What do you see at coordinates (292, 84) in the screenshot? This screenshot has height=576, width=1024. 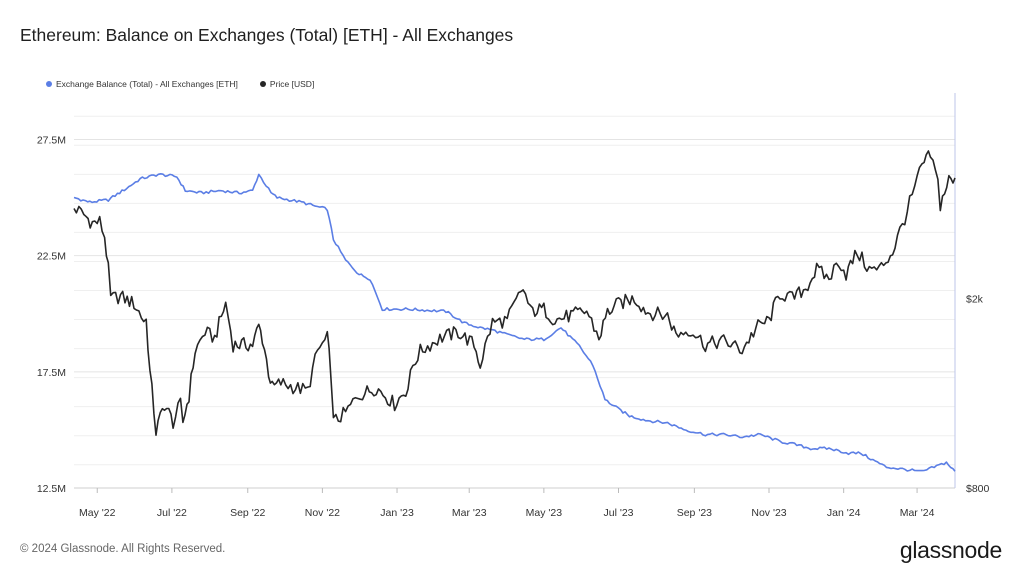 I see `legend-label-price: Price [USD]` at bounding box center [292, 84].